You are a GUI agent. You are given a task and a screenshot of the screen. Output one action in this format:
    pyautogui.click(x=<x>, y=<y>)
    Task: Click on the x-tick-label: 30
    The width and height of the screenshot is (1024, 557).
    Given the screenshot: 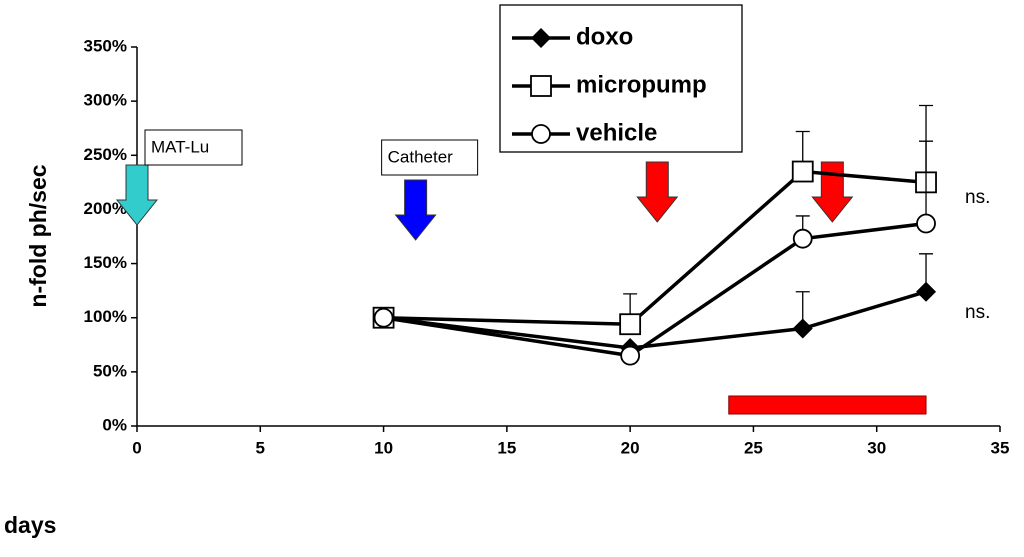 What is the action you would take?
    pyautogui.click(x=876, y=447)
    